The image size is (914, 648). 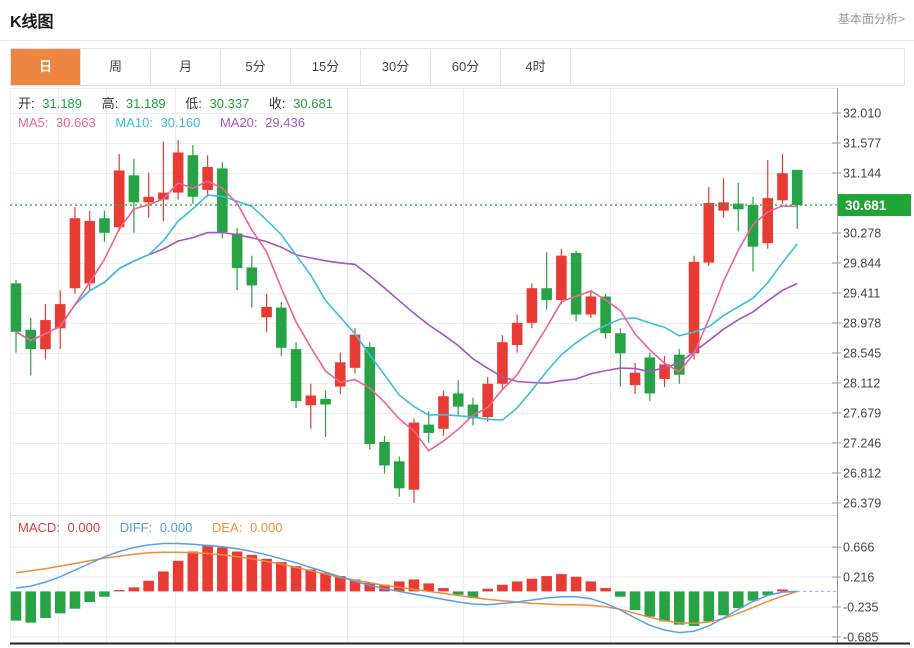 What do you see at coordinates (858, 548) in the screenshot?
I see `macd-axis-label: 0.666` at bounding box center [858, 548].